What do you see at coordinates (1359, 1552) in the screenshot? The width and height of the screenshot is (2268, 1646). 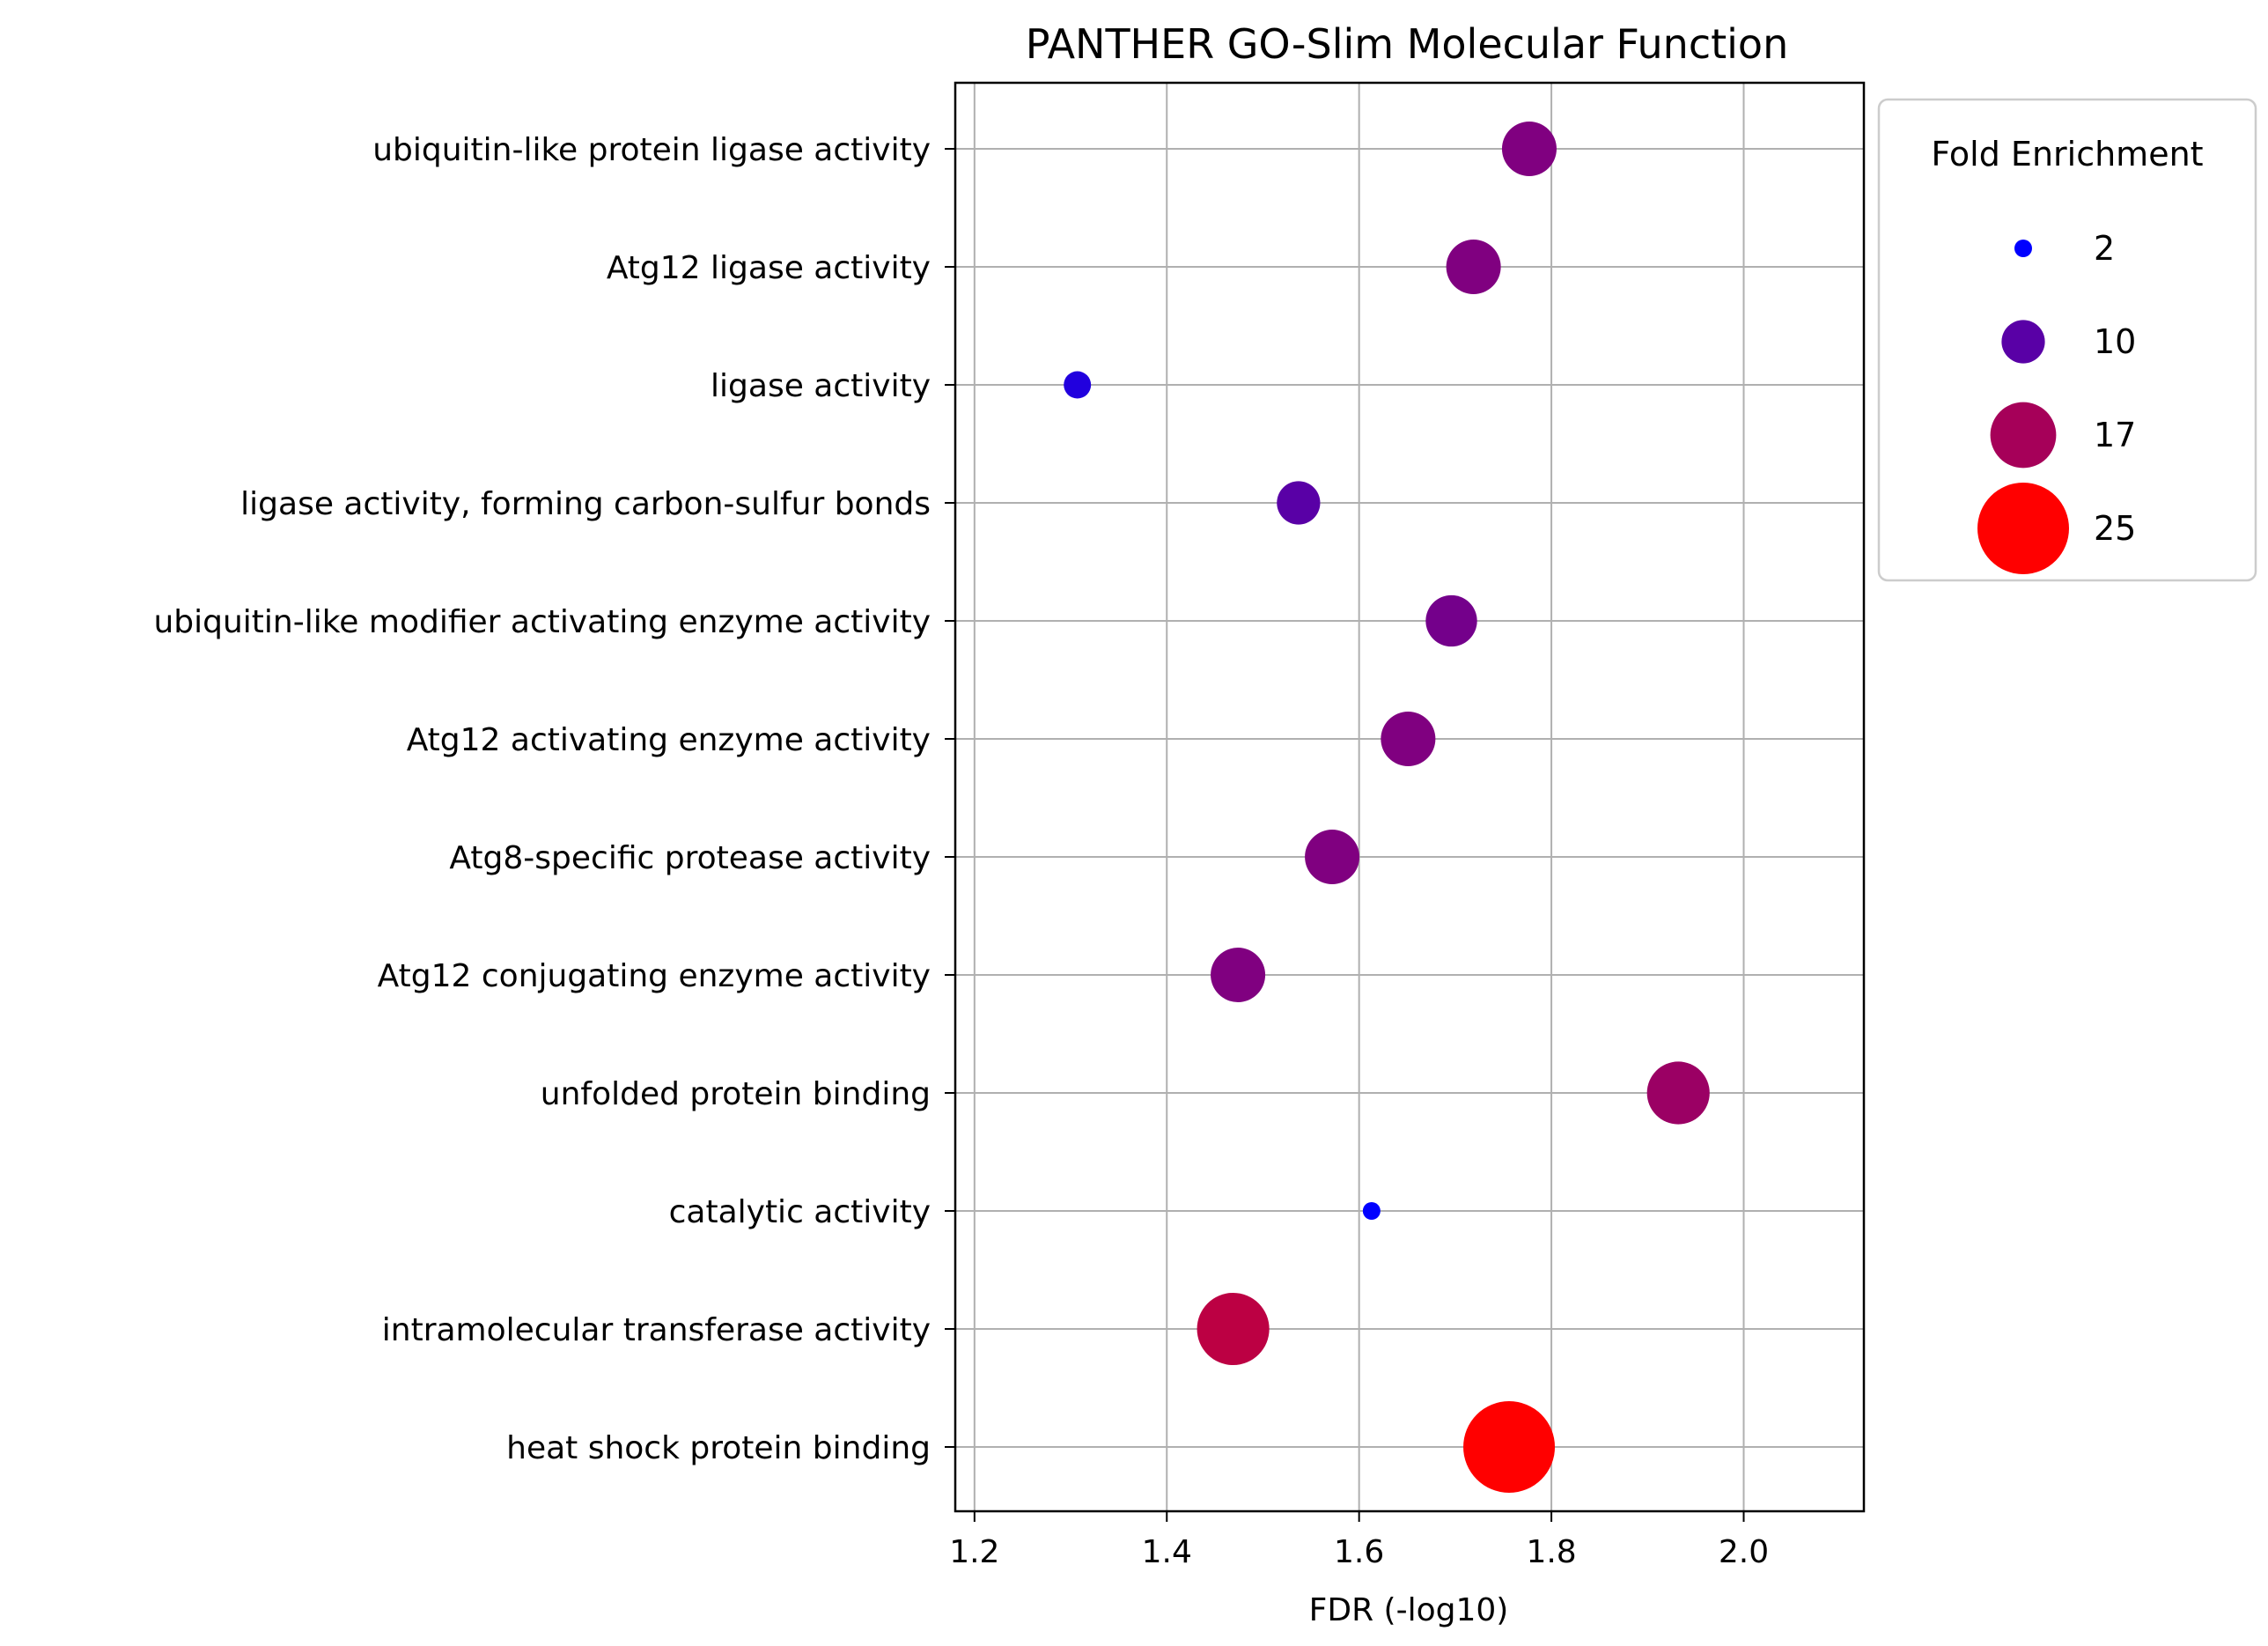 I see `x-tick-label: 1.6` at bounding box center [1359, 1552].